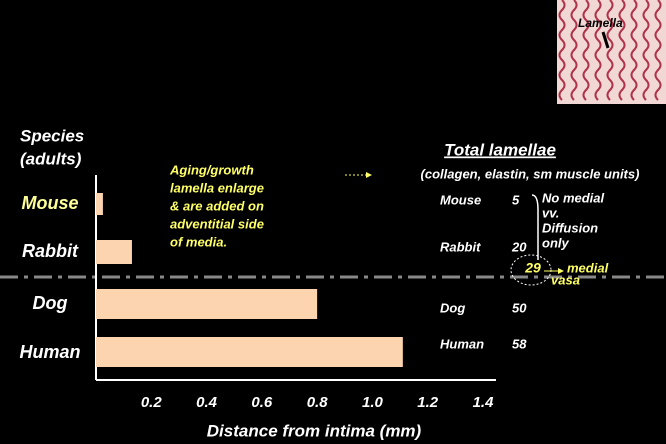  Describe the element at coordinates (519, 246) in the screenshot. I see `table-count: 20` at that location.